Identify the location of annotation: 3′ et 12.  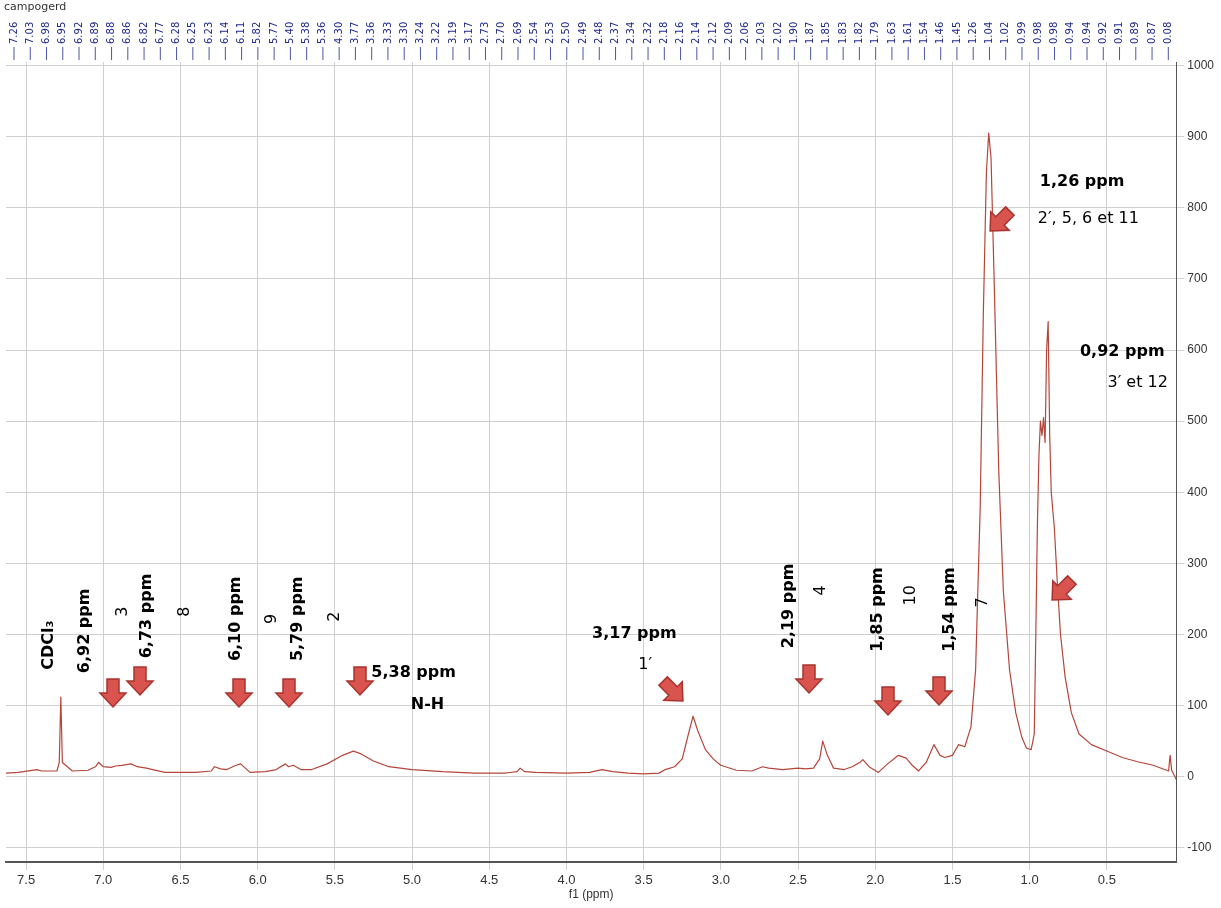
(1137, 381).